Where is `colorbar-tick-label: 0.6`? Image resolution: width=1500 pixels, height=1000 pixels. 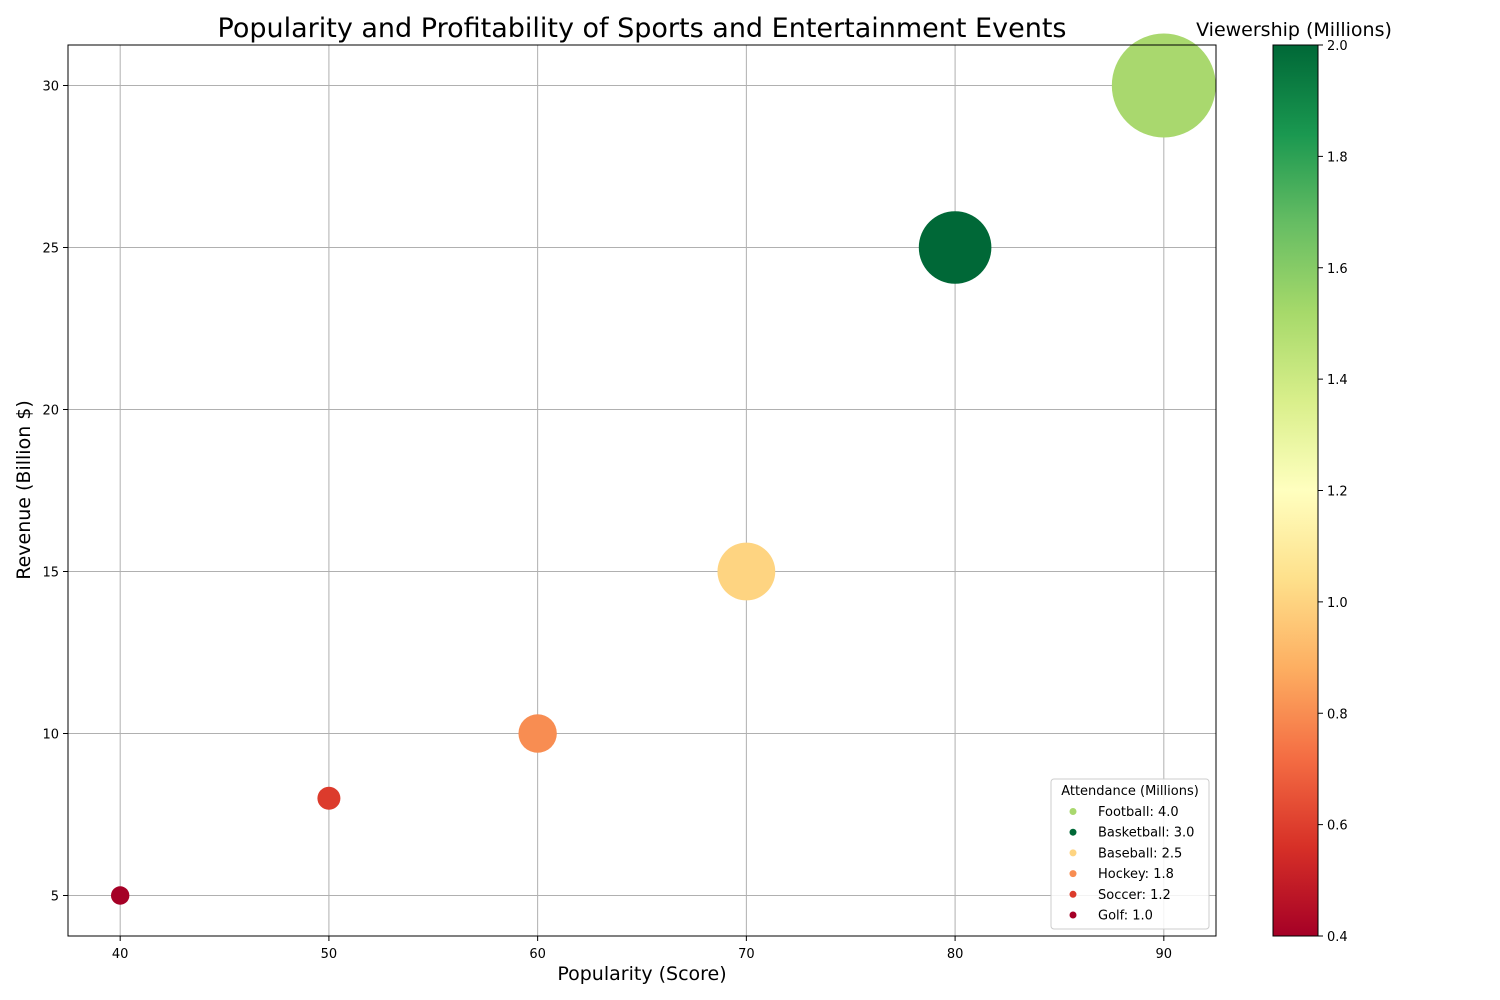 colorbar-tick-label: 0.6 is located at coordinates (1337, 826).